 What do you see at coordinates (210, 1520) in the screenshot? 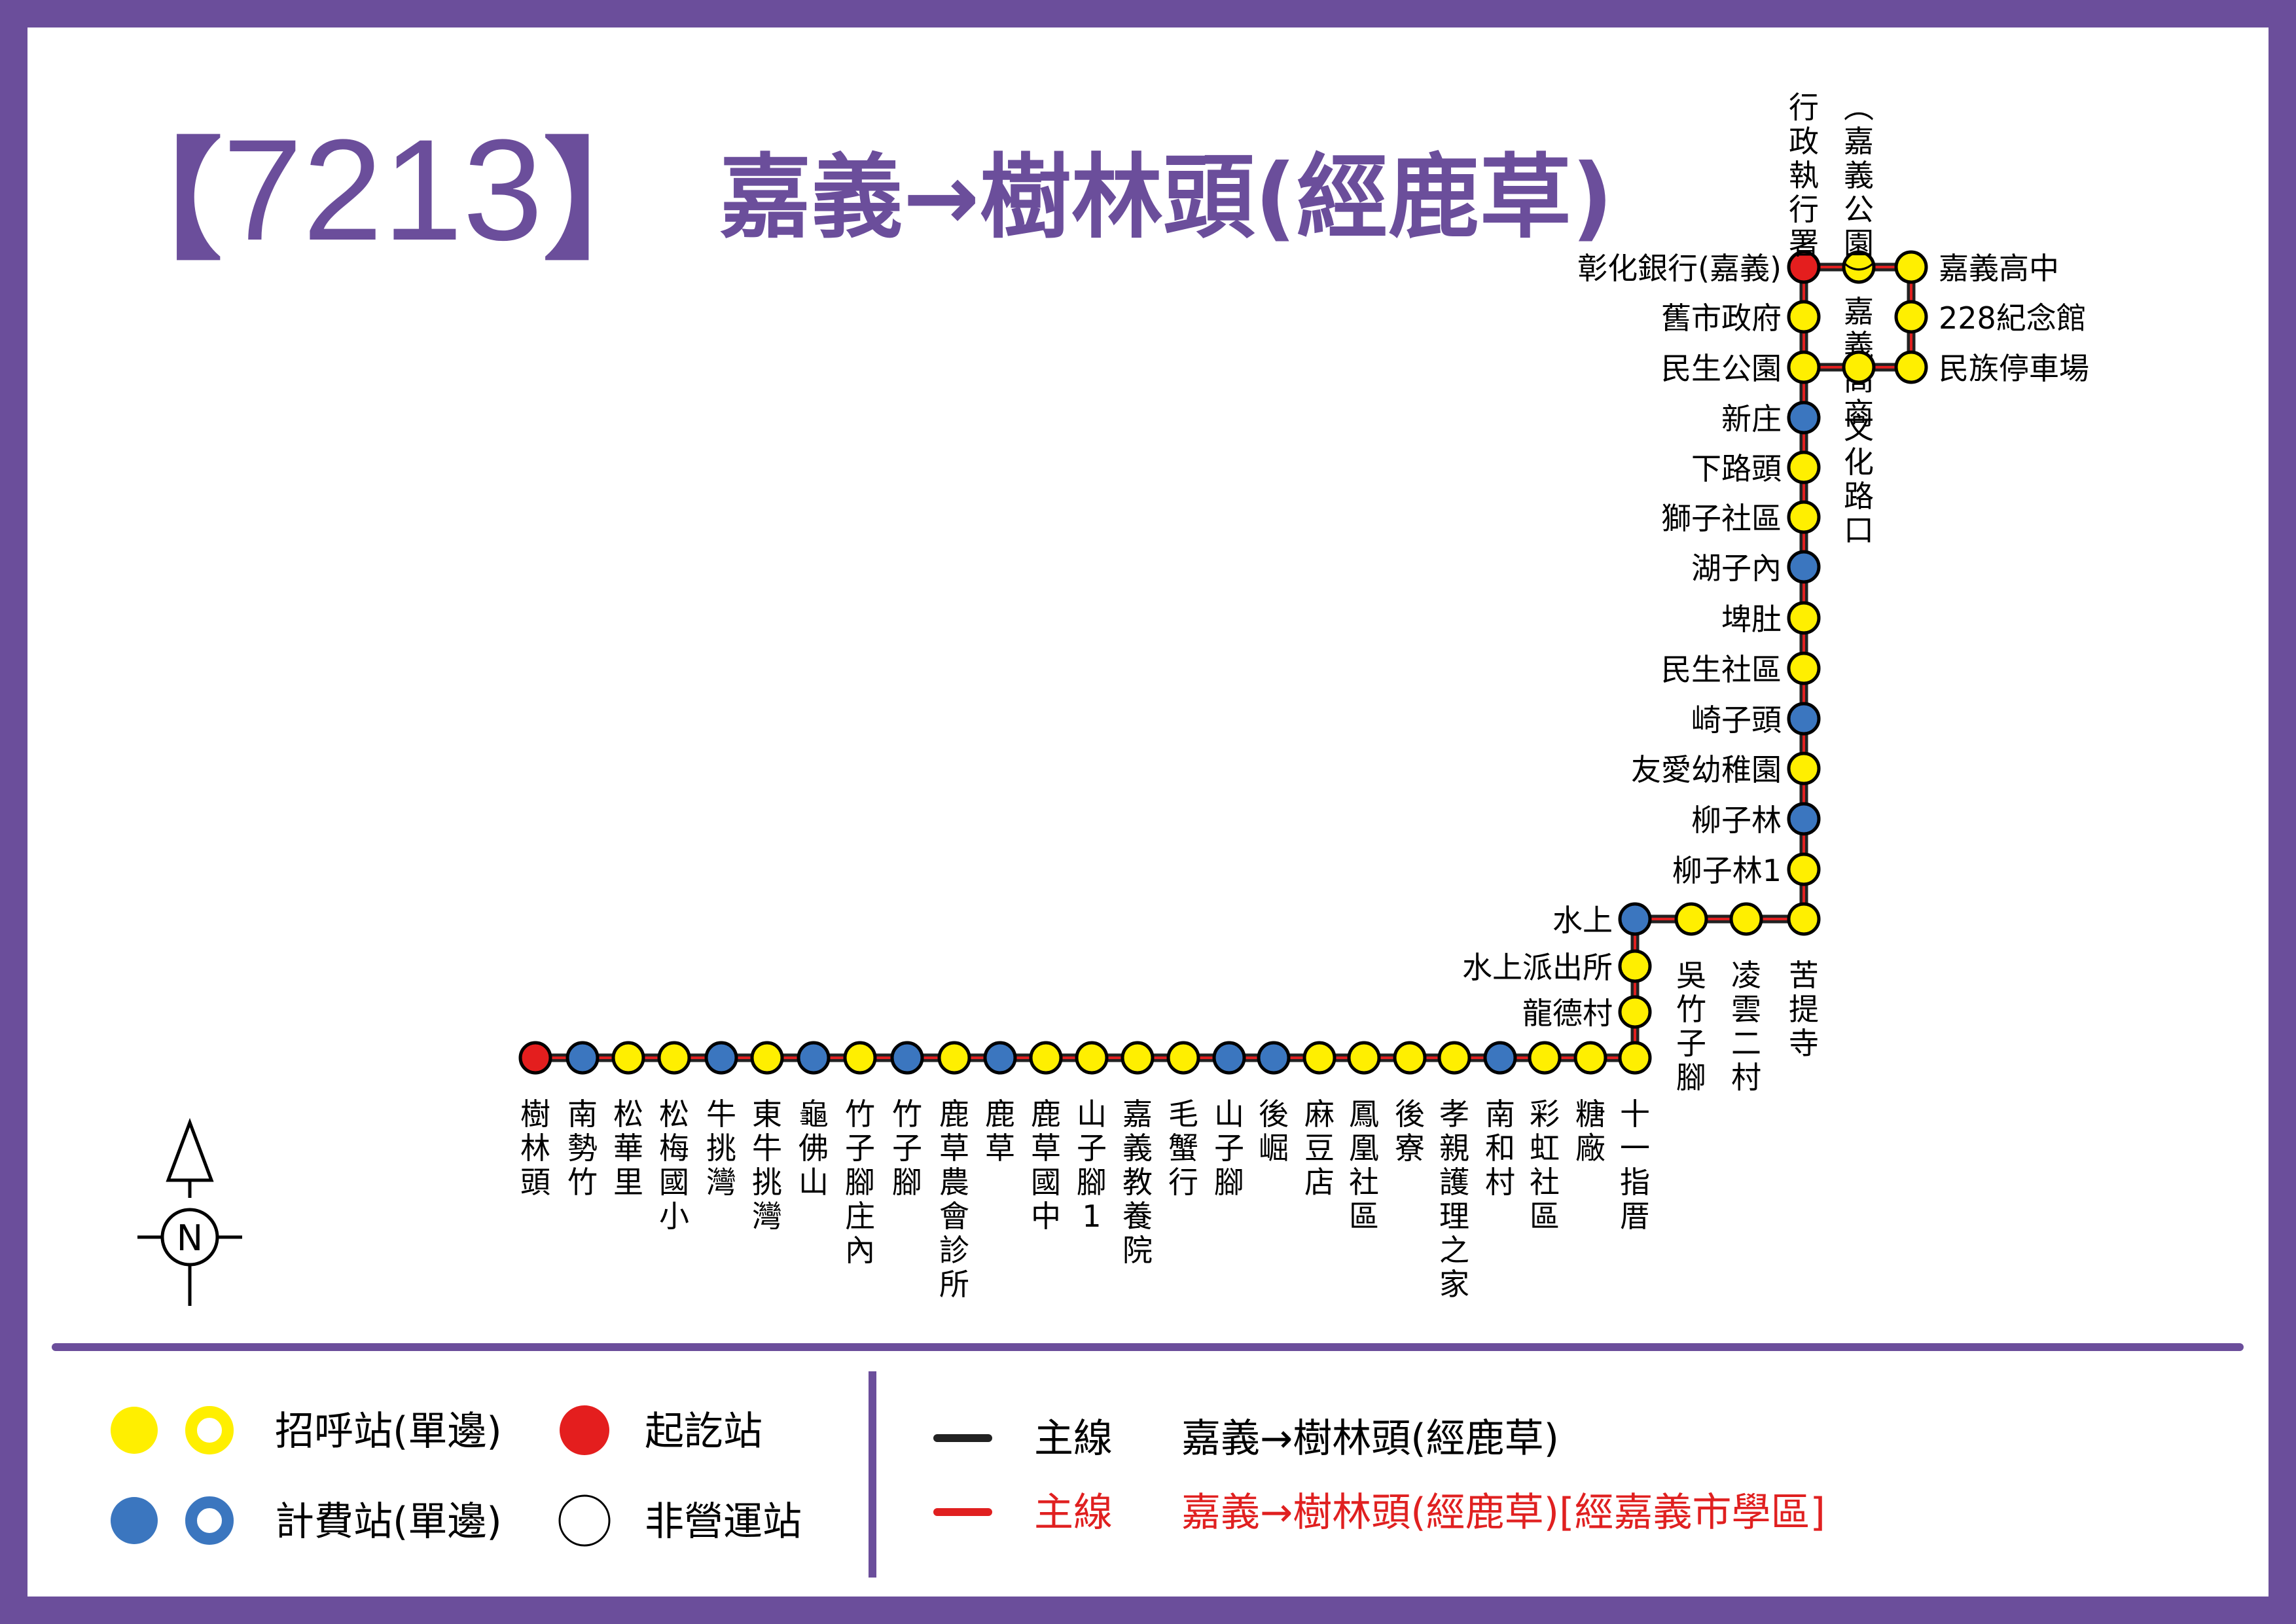
I see `fare-stage-ring-icon` at bounding box center [210, 1520].